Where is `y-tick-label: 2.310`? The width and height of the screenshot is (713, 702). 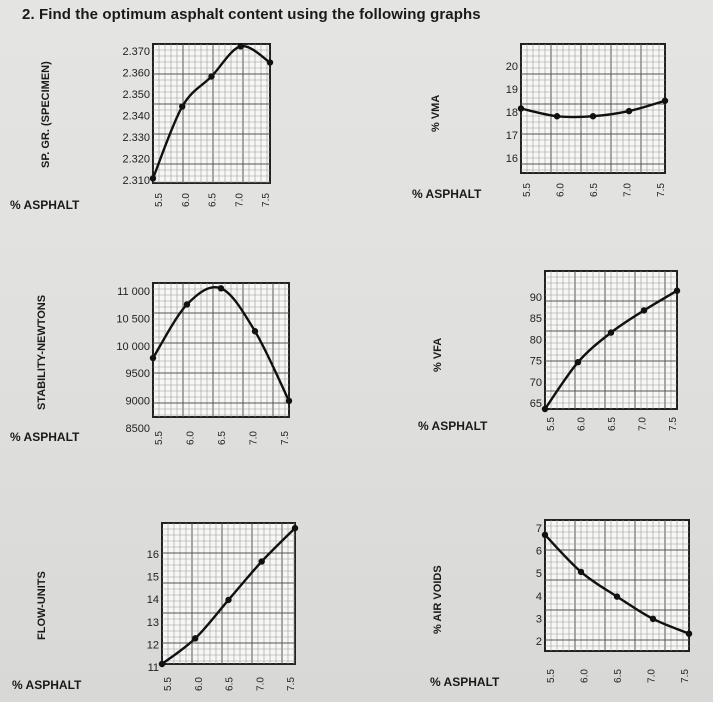
y-tick-label: 2.310 is located at coordinates (136, 181).